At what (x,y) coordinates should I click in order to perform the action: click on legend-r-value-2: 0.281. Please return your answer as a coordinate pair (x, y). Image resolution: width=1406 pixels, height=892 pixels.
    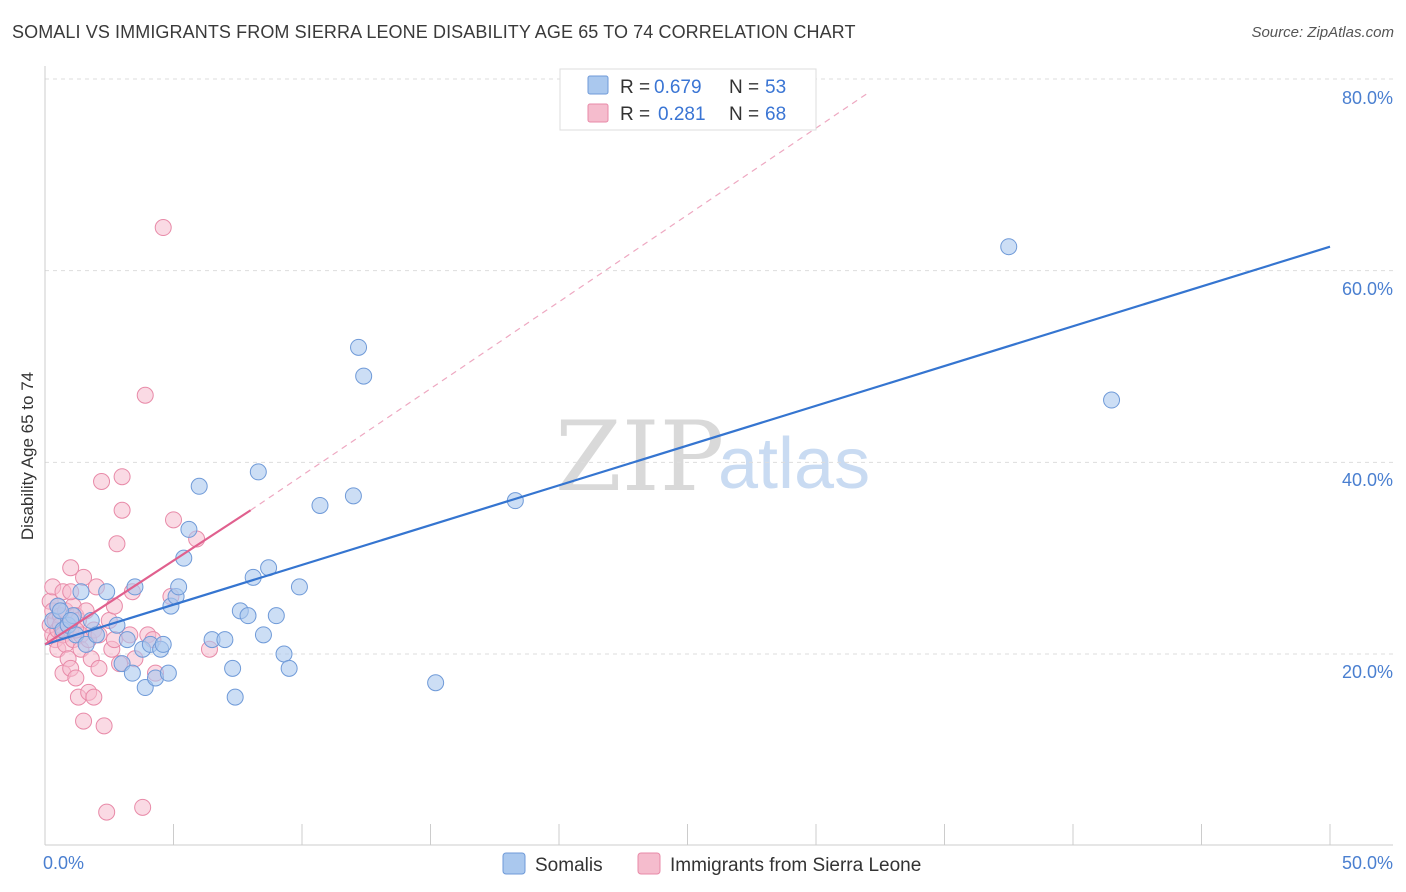
    Looking at the image, I should click on (682, 114).